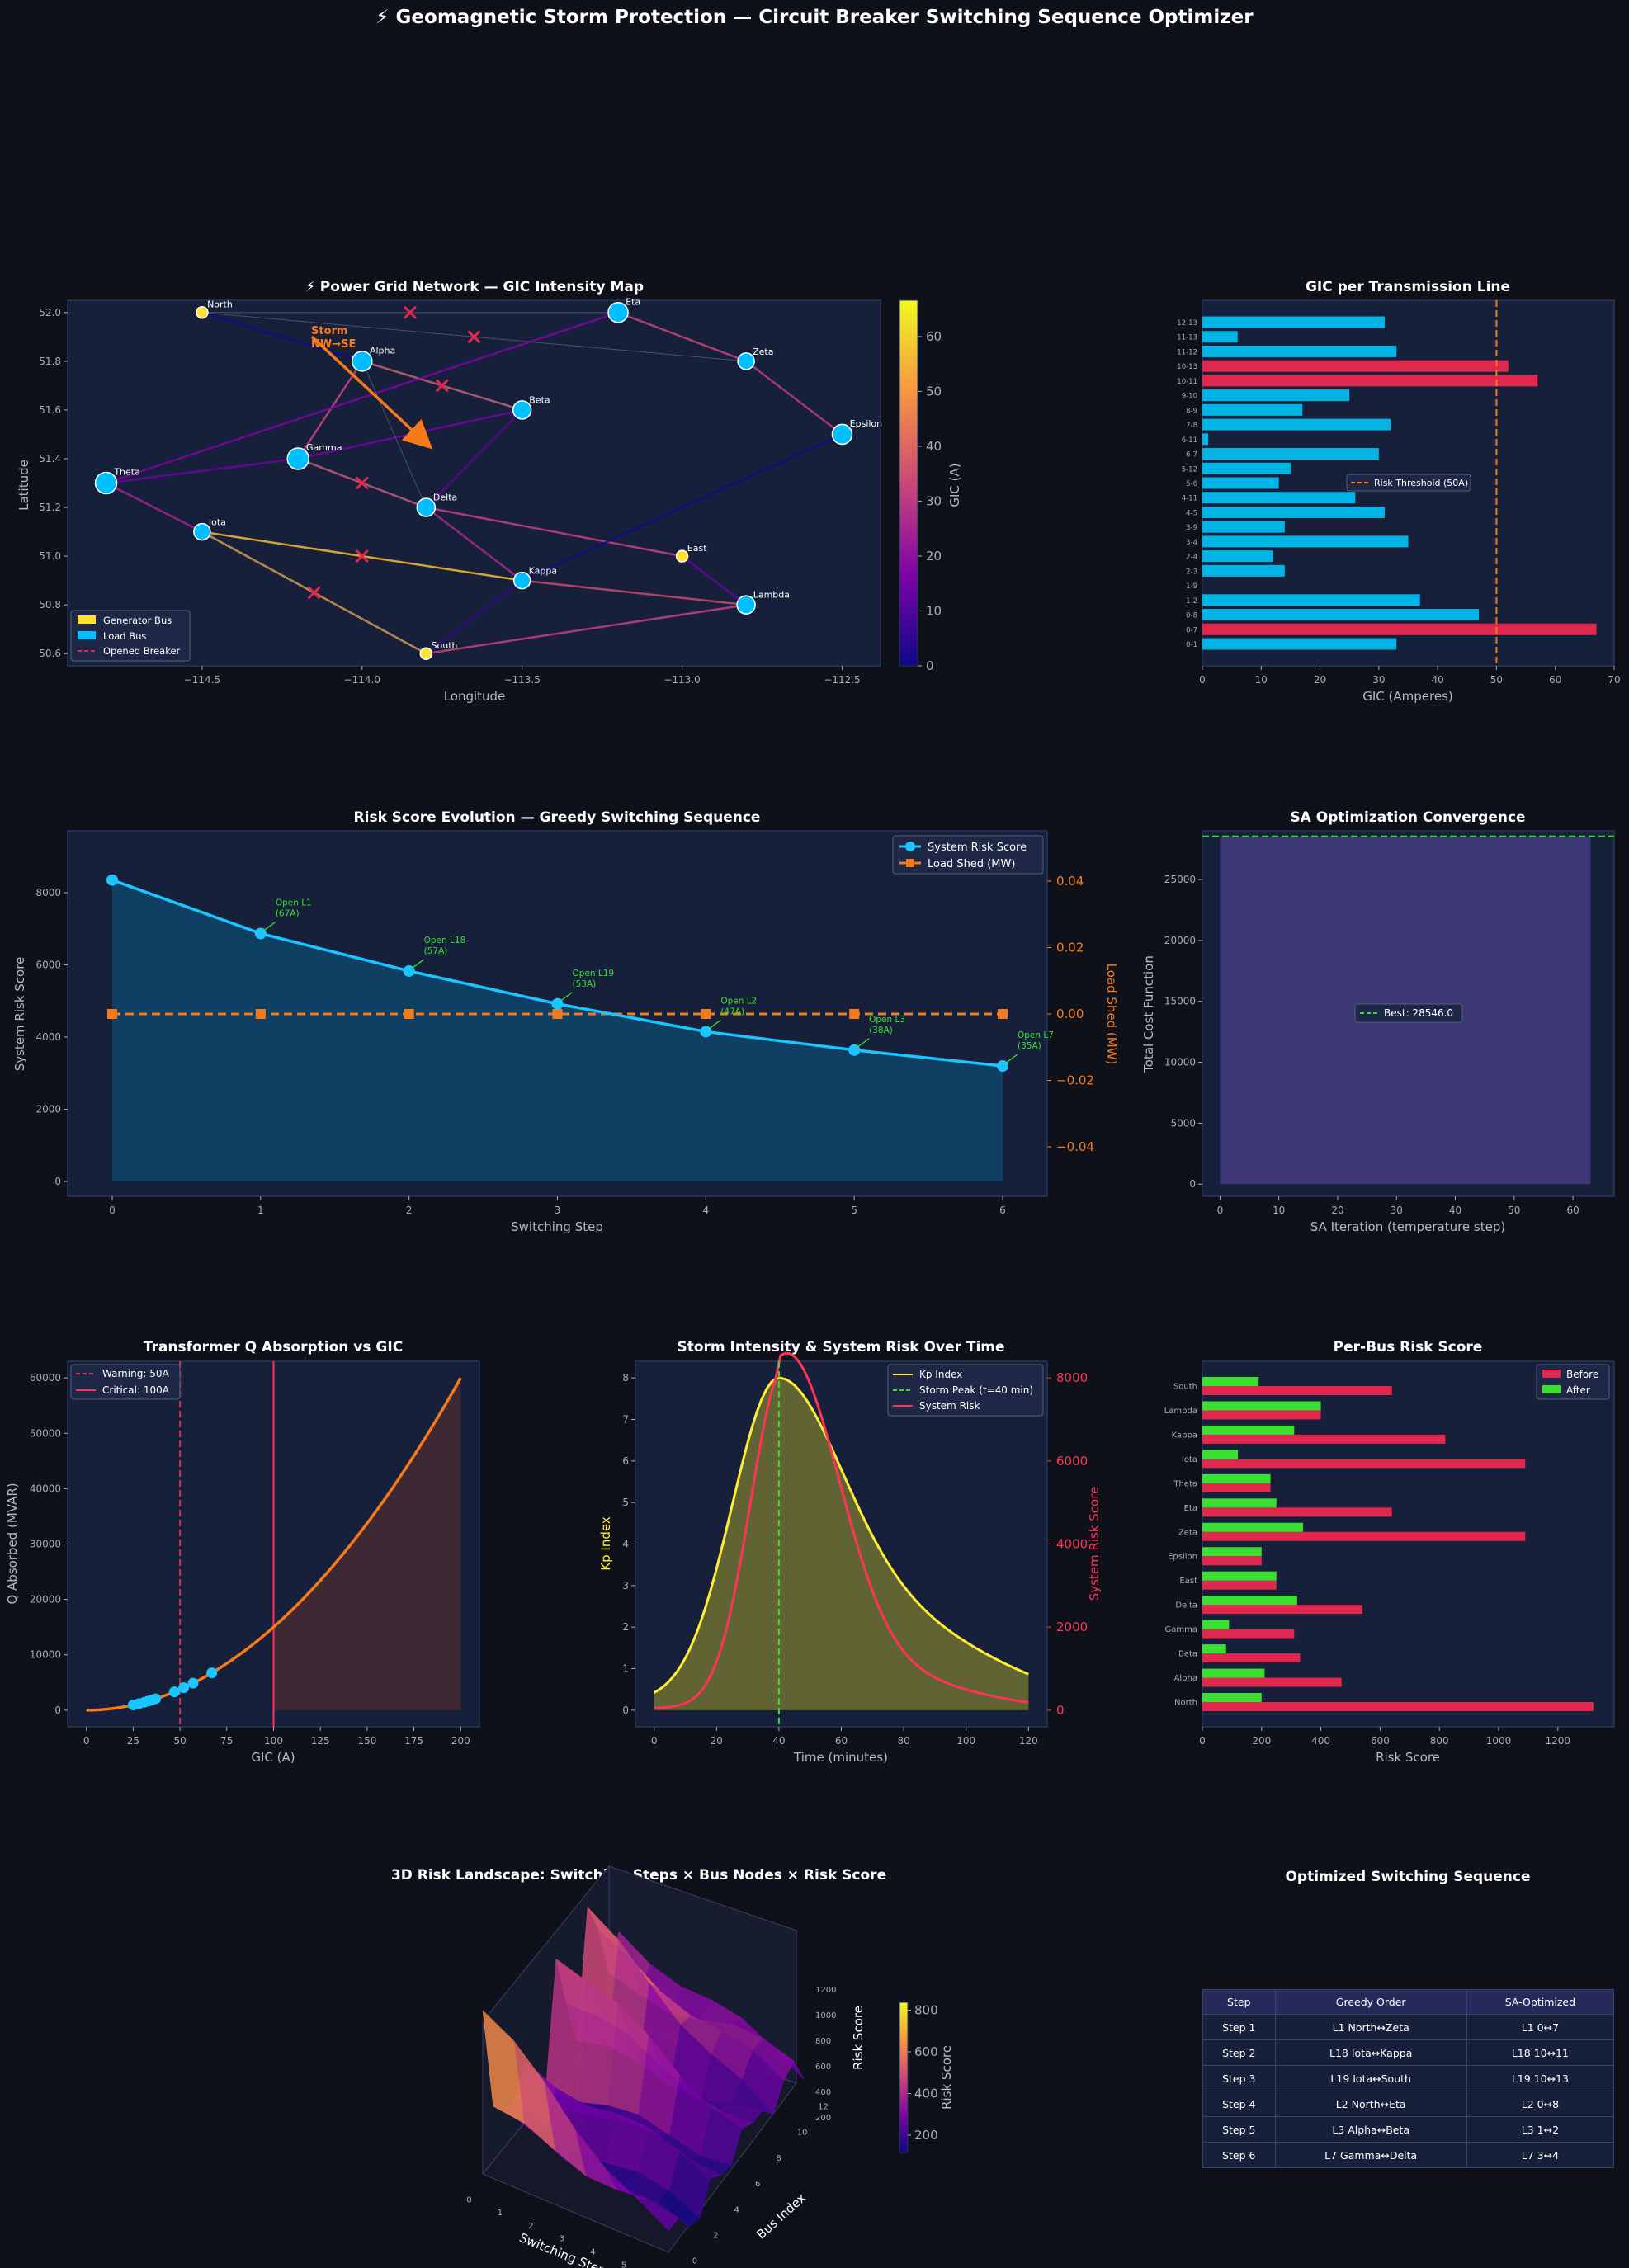 The width and height of the screenshot is (1629, 2268). I want to click on risk-area-fill, so click(557, 1030).